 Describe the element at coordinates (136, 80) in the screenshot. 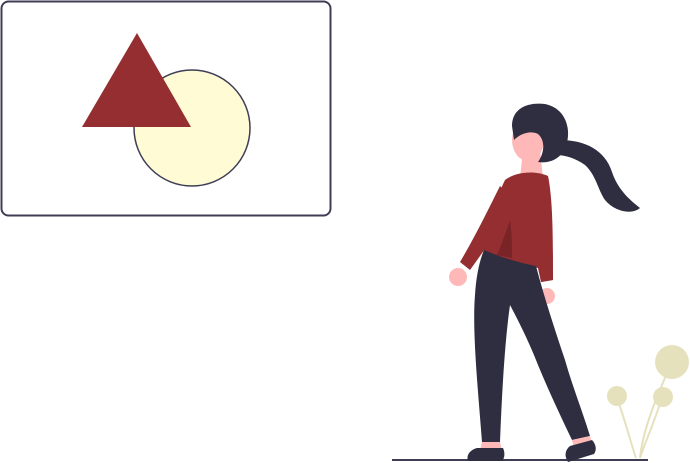

I see `triangle-icon` at that location.